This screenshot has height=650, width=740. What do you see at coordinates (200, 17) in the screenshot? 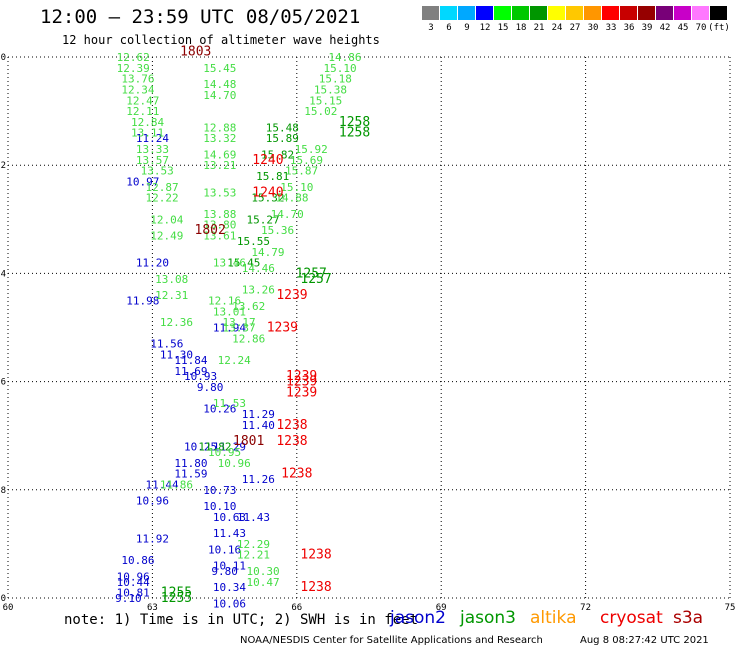
I see `chart-title: 12:00 – 23:59 UTC 08/05/2021` at bounding box center [200, 17].